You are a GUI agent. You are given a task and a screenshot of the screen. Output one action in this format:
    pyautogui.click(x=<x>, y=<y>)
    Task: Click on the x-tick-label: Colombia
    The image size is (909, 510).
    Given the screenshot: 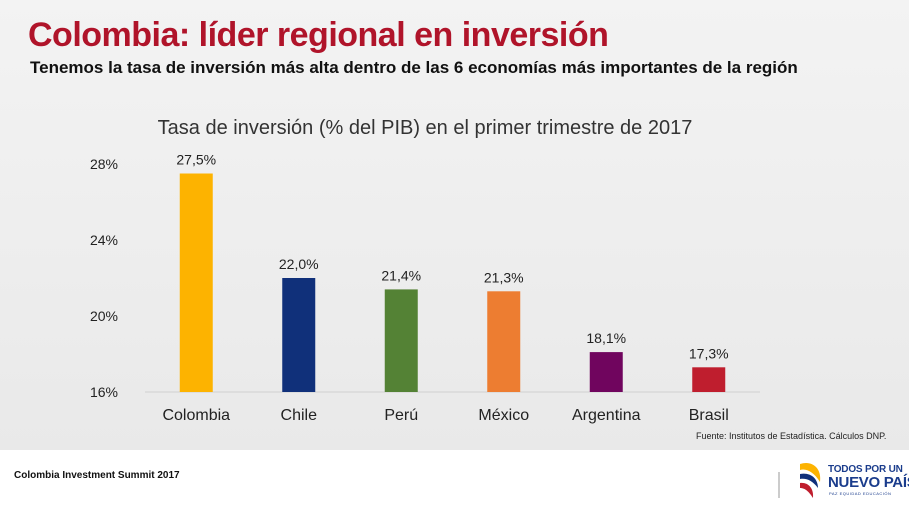 What is the action you would take?
    pyautogui.click(x=196, y=415)
    